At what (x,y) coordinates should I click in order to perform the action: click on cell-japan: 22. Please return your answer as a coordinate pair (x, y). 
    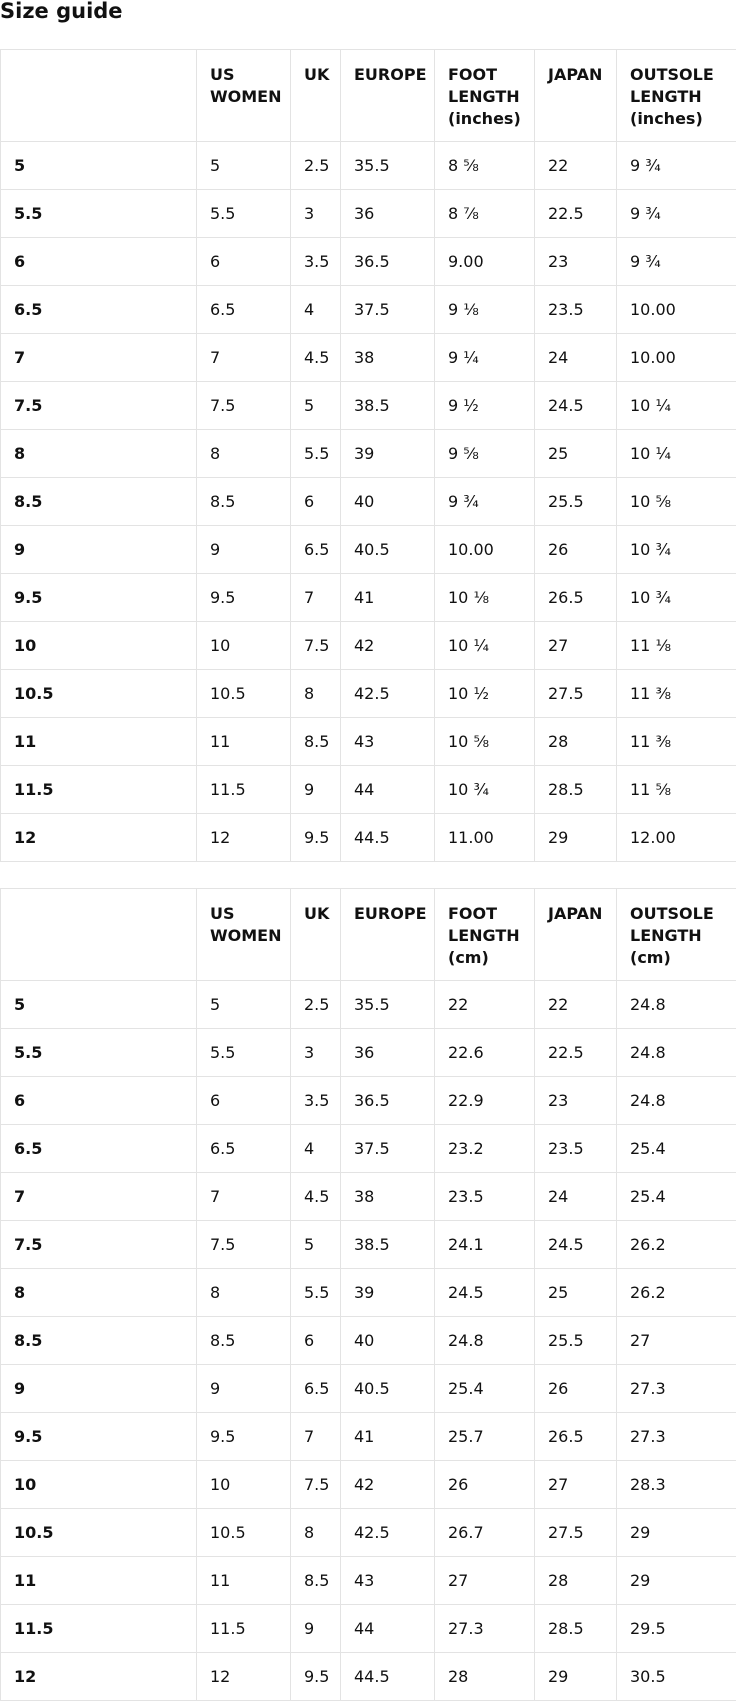
    Looking at the image, I should click on (575, 1004).